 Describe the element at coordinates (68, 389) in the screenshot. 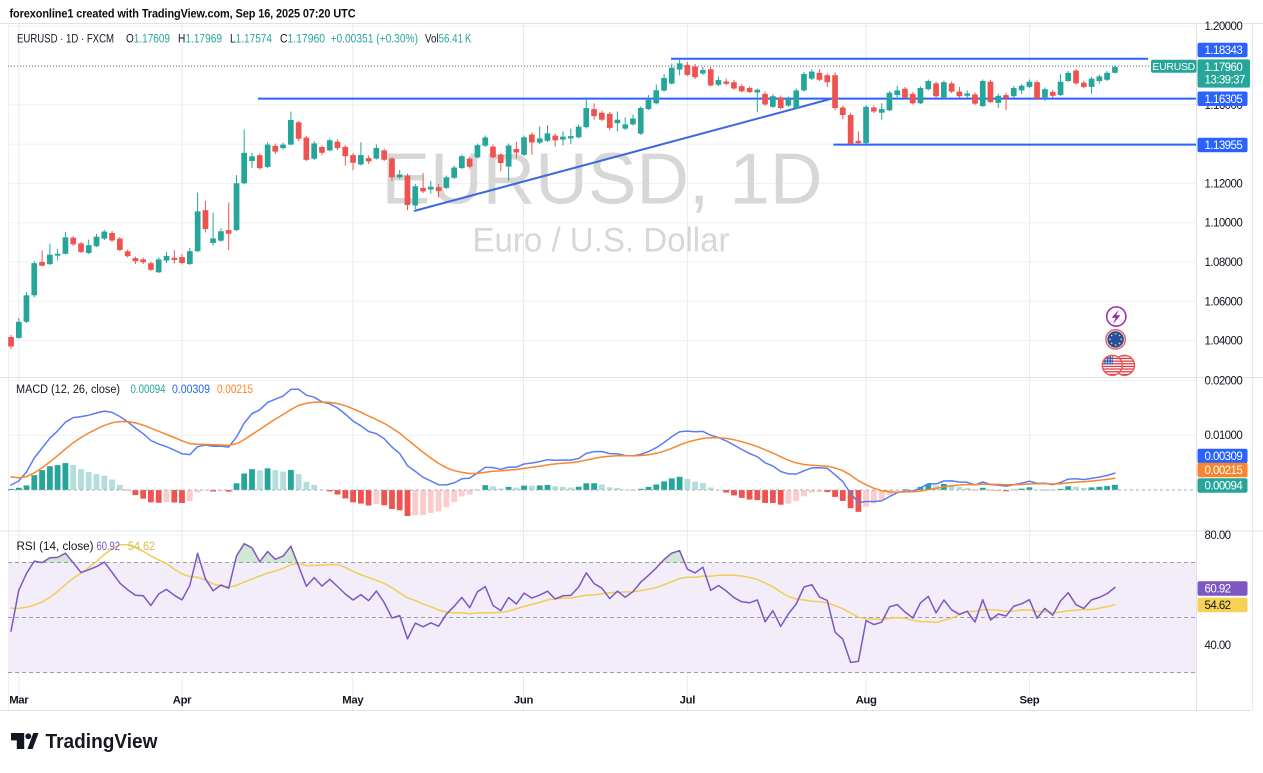

I see `svg-text: MACD (12, 26, close)` at that location.